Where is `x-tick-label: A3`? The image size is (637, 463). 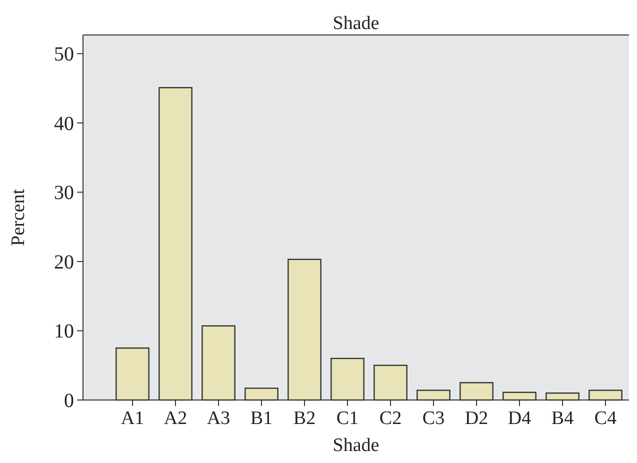
x-tick-label: A3 is located at coordinates (218, 418).